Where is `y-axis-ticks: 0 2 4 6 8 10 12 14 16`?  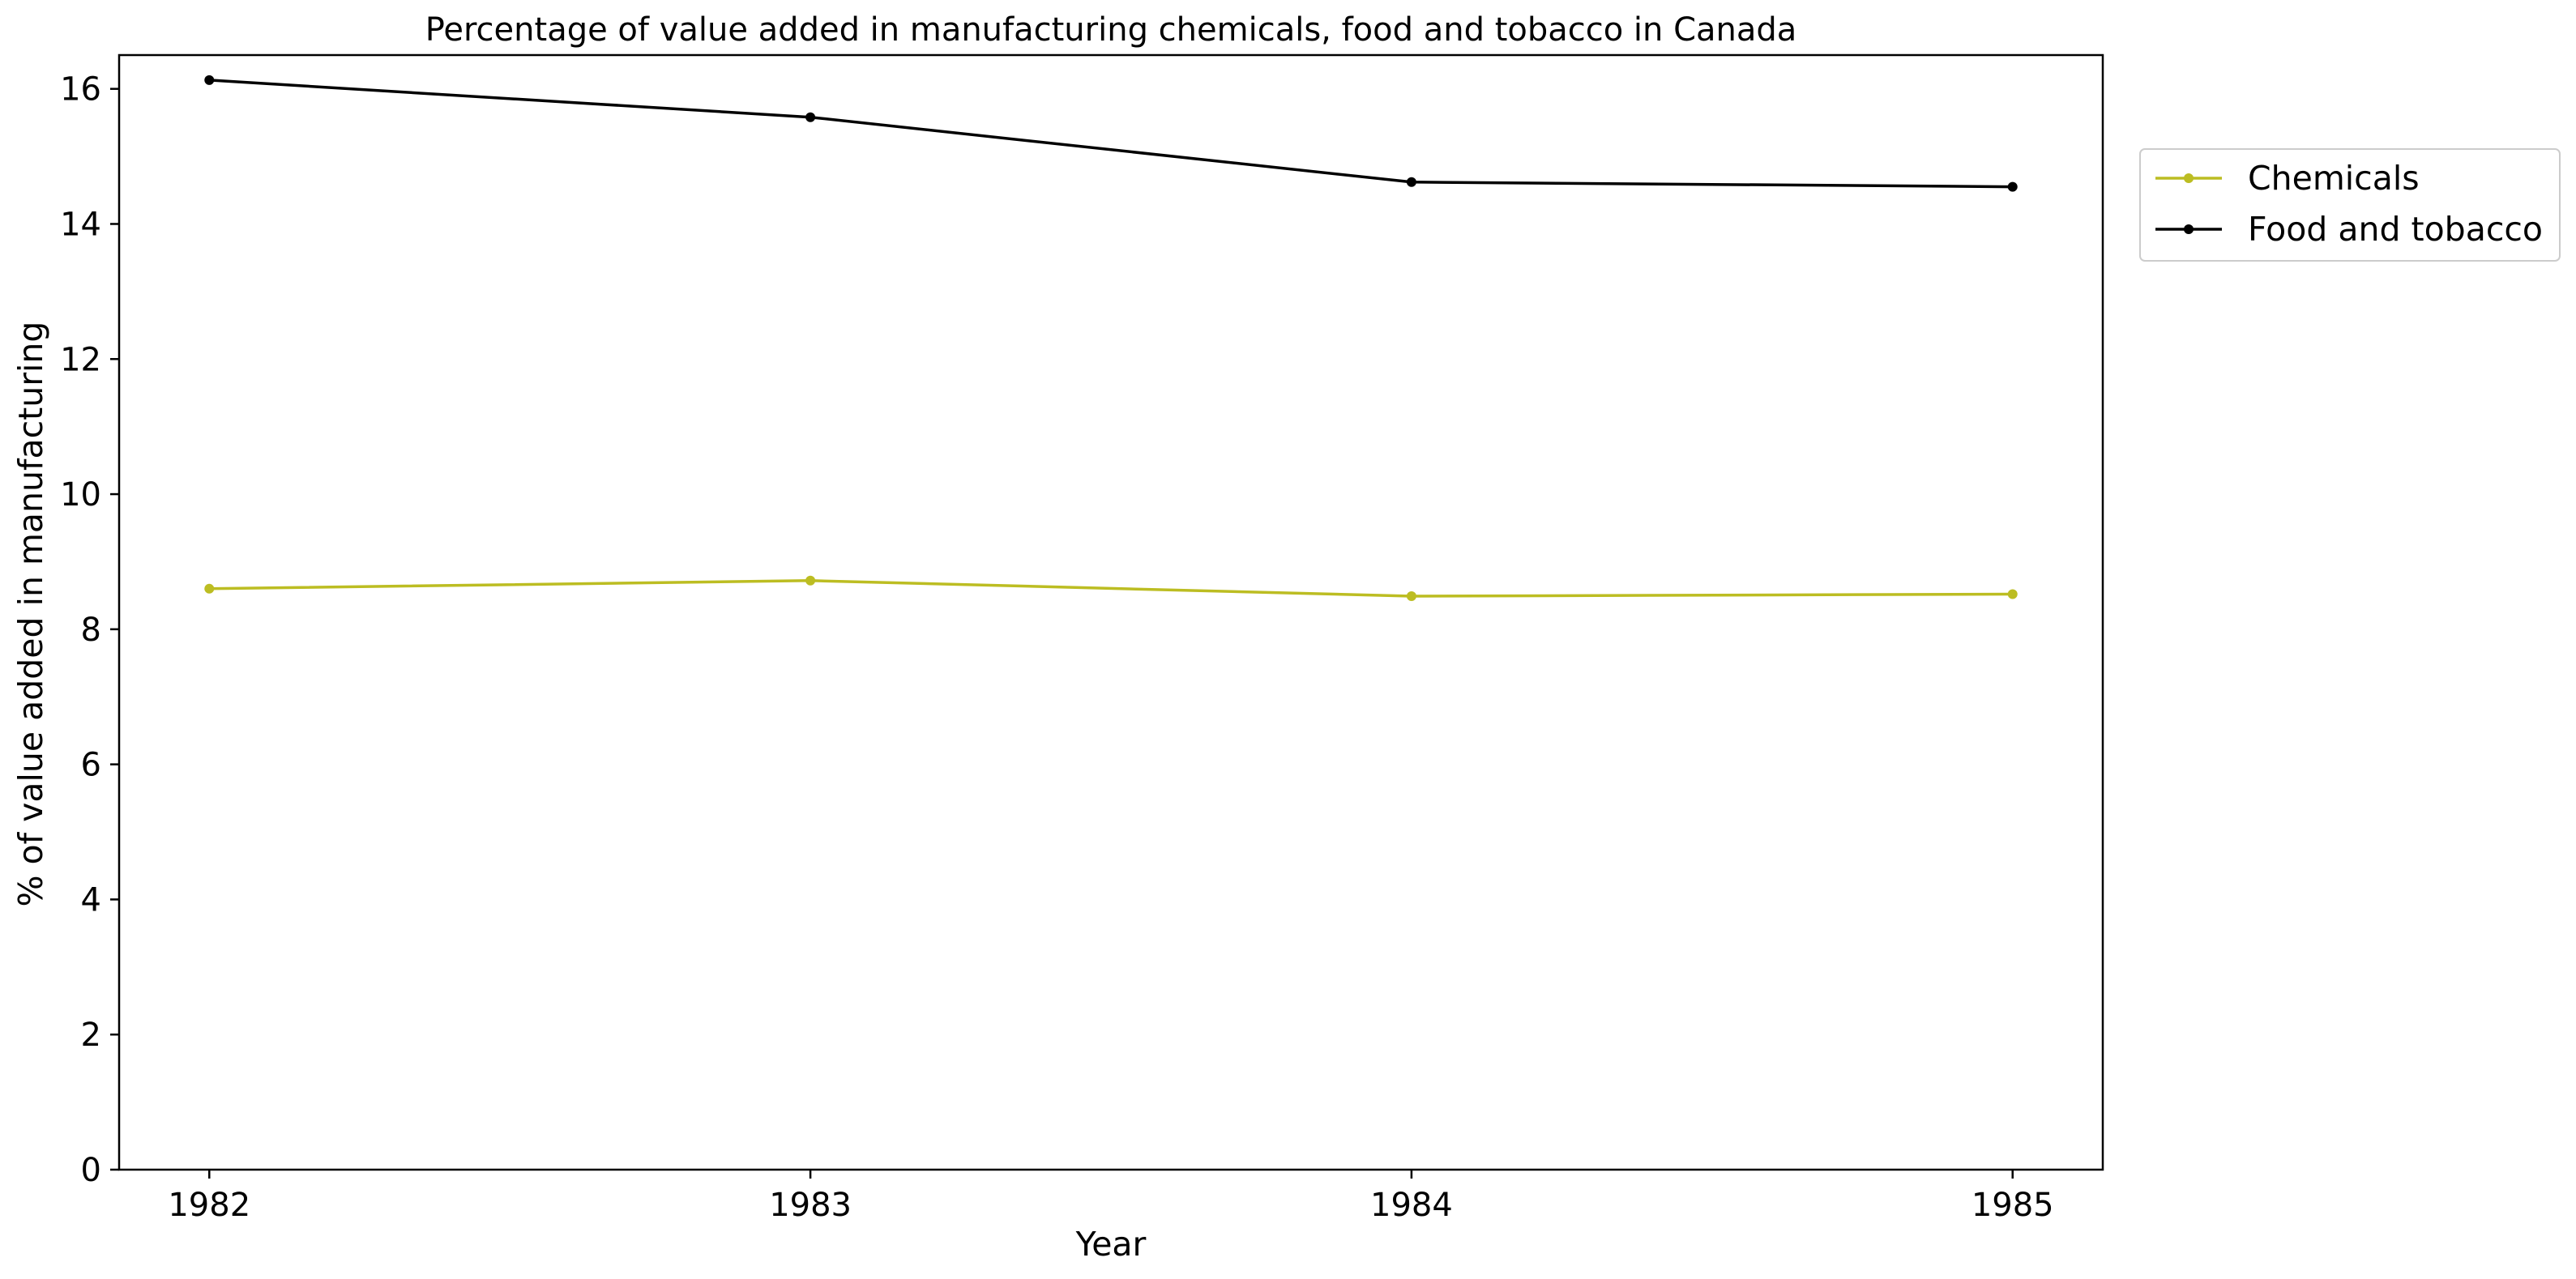
y-axis-ticks: 0 2 4 6 8 10 12 14 16 is located at coordinates (89, 630).